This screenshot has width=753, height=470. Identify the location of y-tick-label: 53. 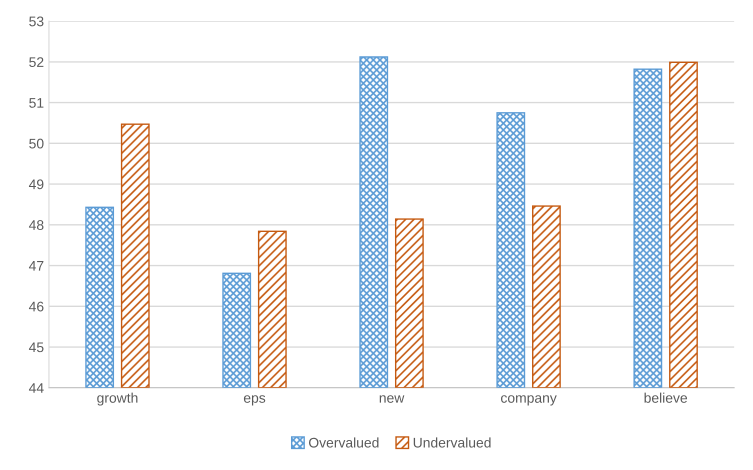
(36, 21).